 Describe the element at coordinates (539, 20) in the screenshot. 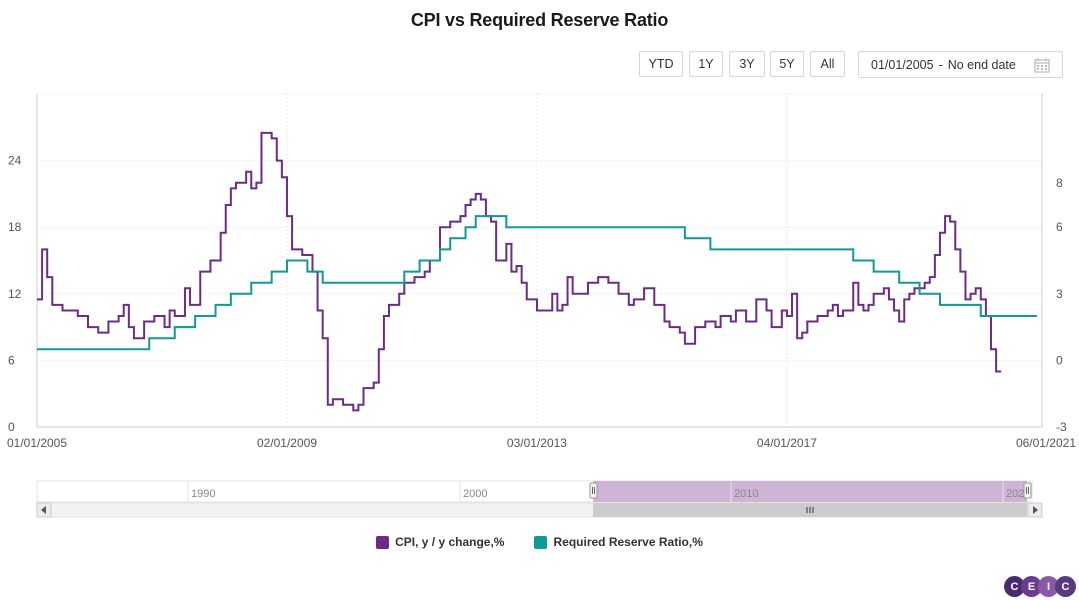

I see `chart-title: CPI vs Required Reserve Ratio` at that location.